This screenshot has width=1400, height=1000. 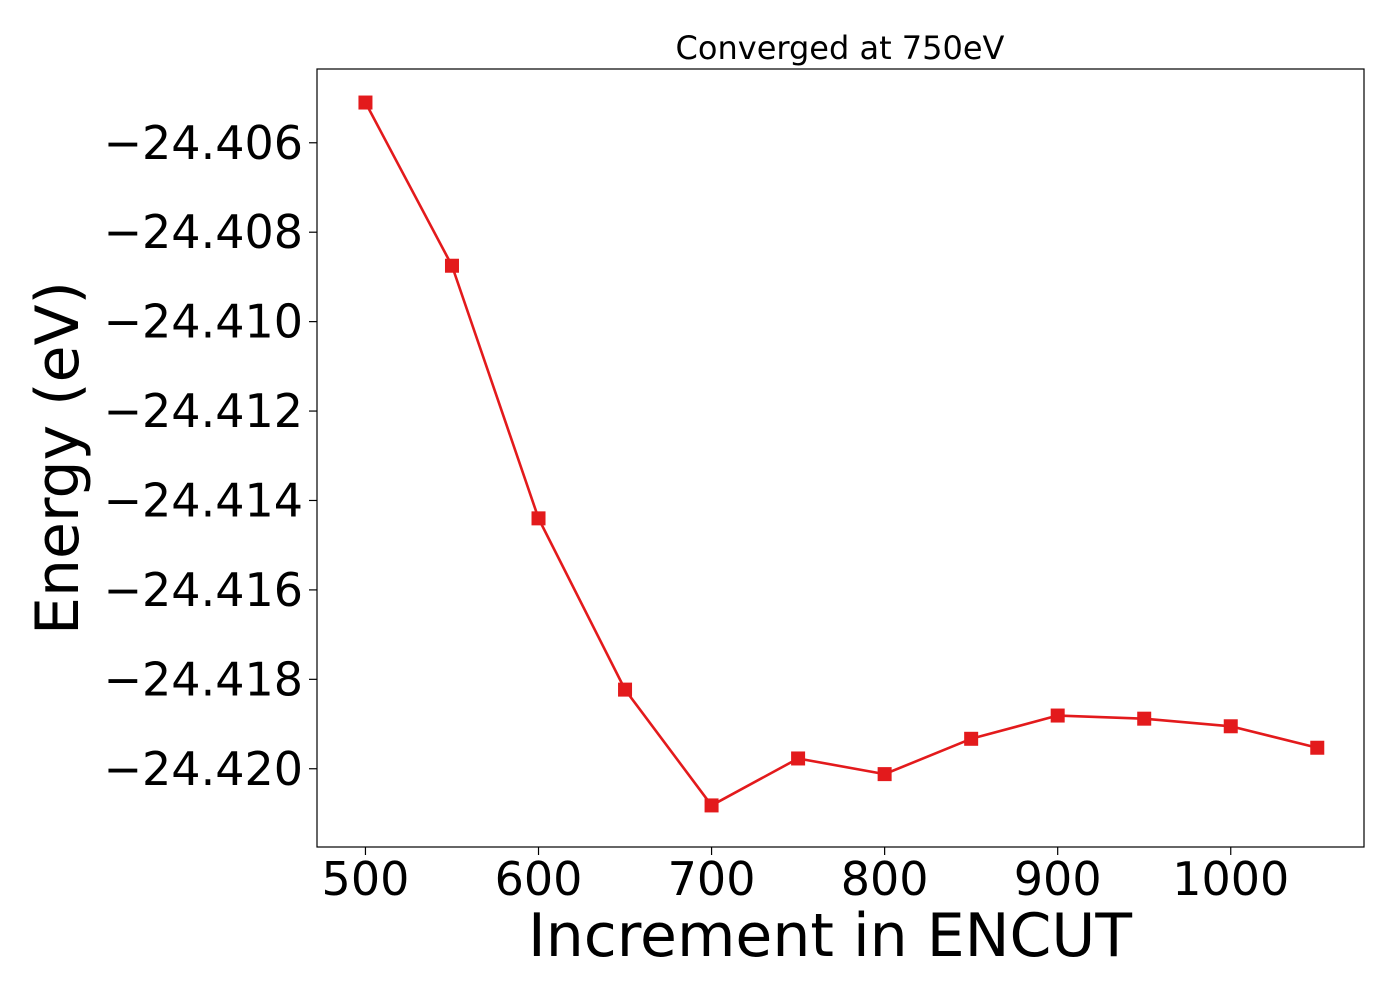 I want to click on x-axis-ticks: 500 600 700 800 900 1000, so click(x=805, y=876).